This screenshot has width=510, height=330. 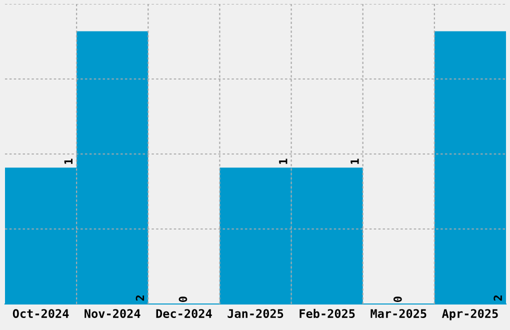 I want to click on x-tick-label: Dec-2024, so click(x=184, y=313).